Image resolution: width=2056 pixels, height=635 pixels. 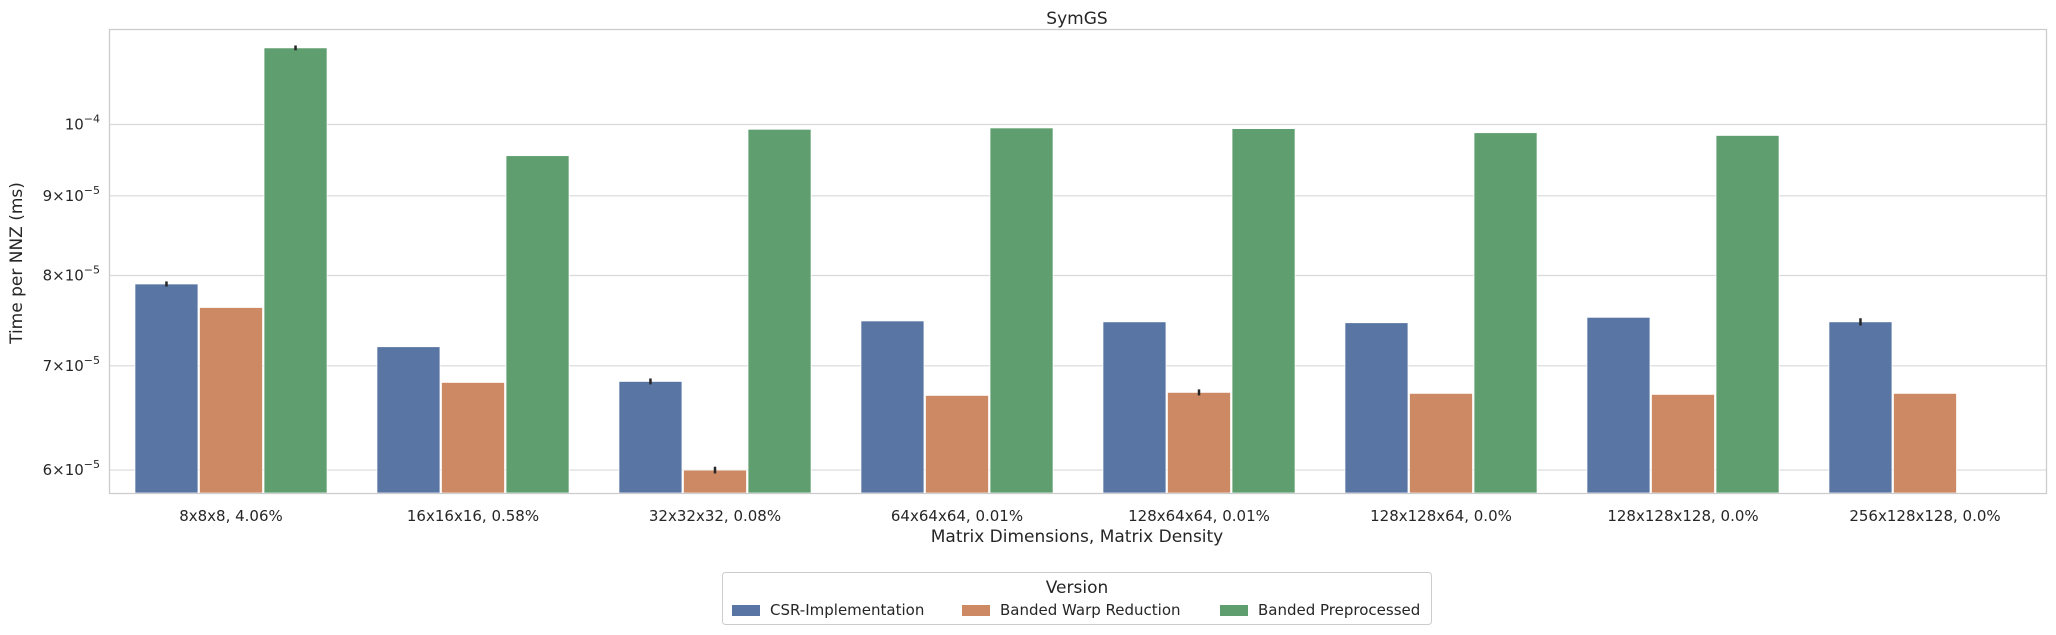 I want to click on x-axis-label: Matrix Dimensions, Matrix Density, so click(x=1077, y=537).